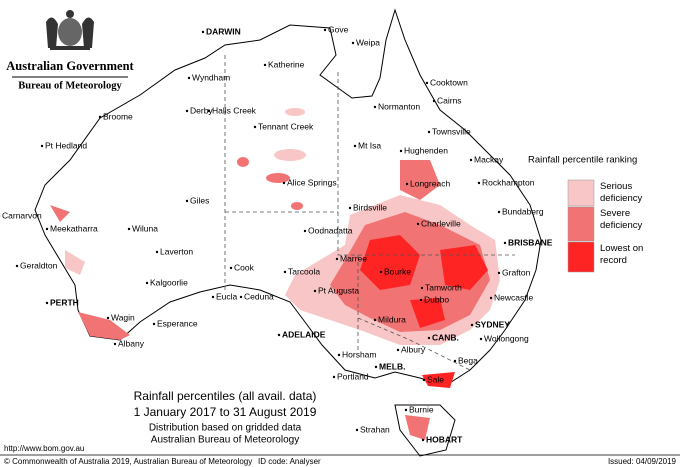 The image size is (680, 467). I want to click on legend-title: Rainfall percentile ranking, so click(582, 160).